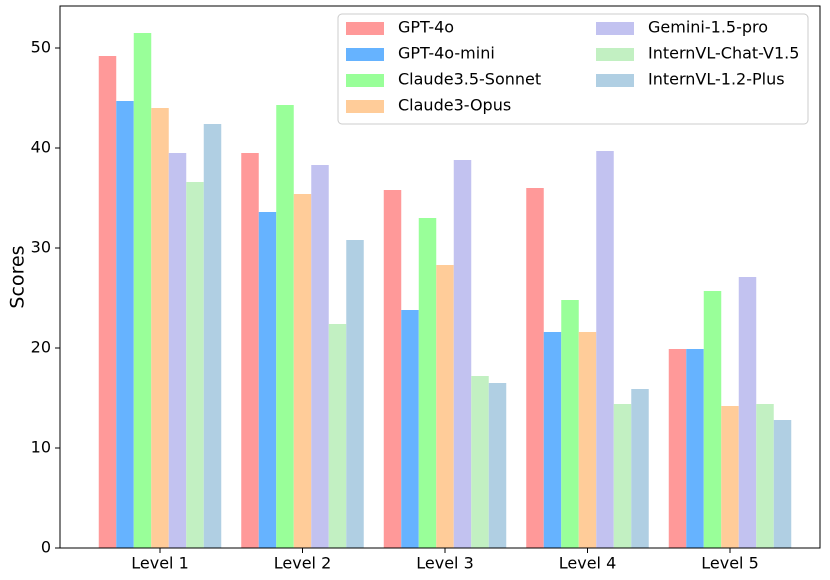 The image size is (830, 580). What do you see at coordinates (46, 547) in the screenshot?
I see `y-tick-label: 0` at bounding box center [46, 547].